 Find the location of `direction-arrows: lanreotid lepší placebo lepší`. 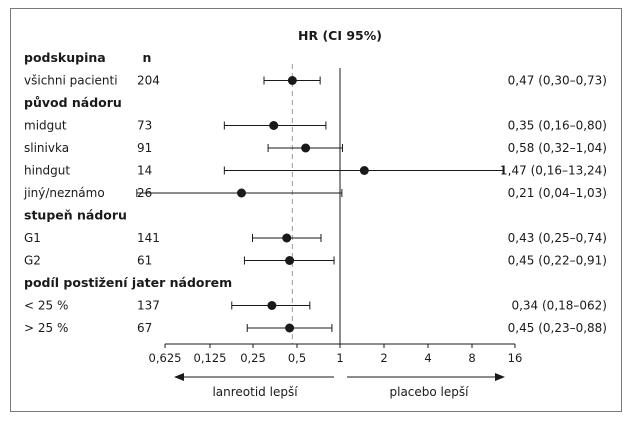

direction-arrows: lanreotid lepší placebo lepší is located at coordinates (339, 386).